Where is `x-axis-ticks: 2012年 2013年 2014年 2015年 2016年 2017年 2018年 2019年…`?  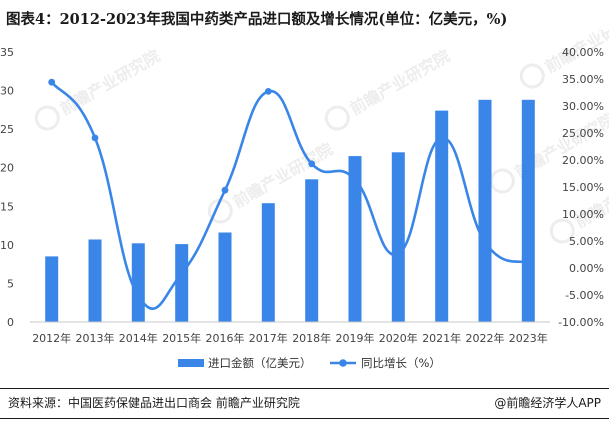 x-axis-ticks: 2012年 2013年 2014年 2015年 2016年 2017年 2018年 2019年… is located at coordinates (290, 338).